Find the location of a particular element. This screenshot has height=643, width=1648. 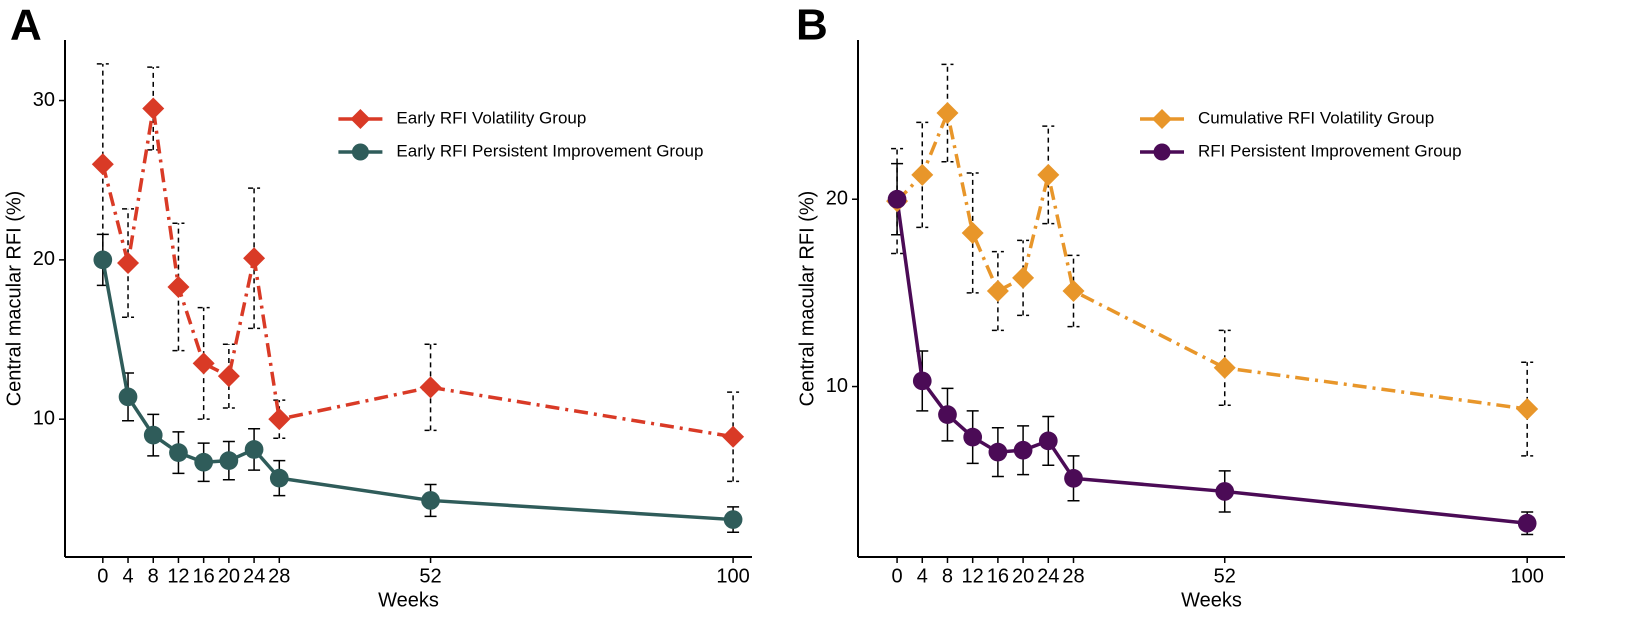

y-tick-label: 30 is located at coordinates (44, 100).